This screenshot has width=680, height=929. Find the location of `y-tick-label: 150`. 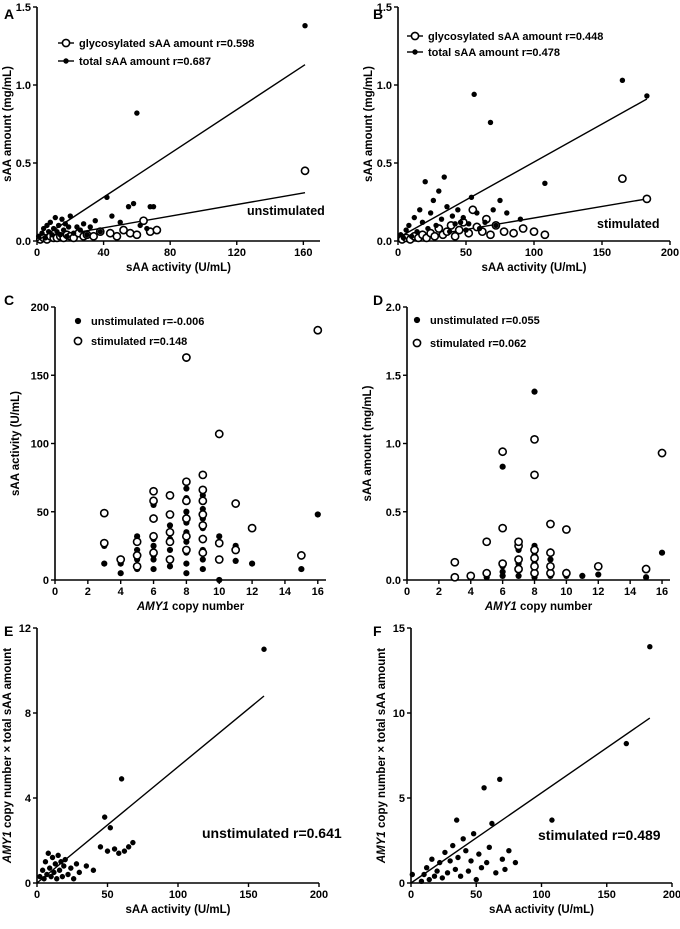

y-tick-label: 150 is located at coordinates (40, 376).